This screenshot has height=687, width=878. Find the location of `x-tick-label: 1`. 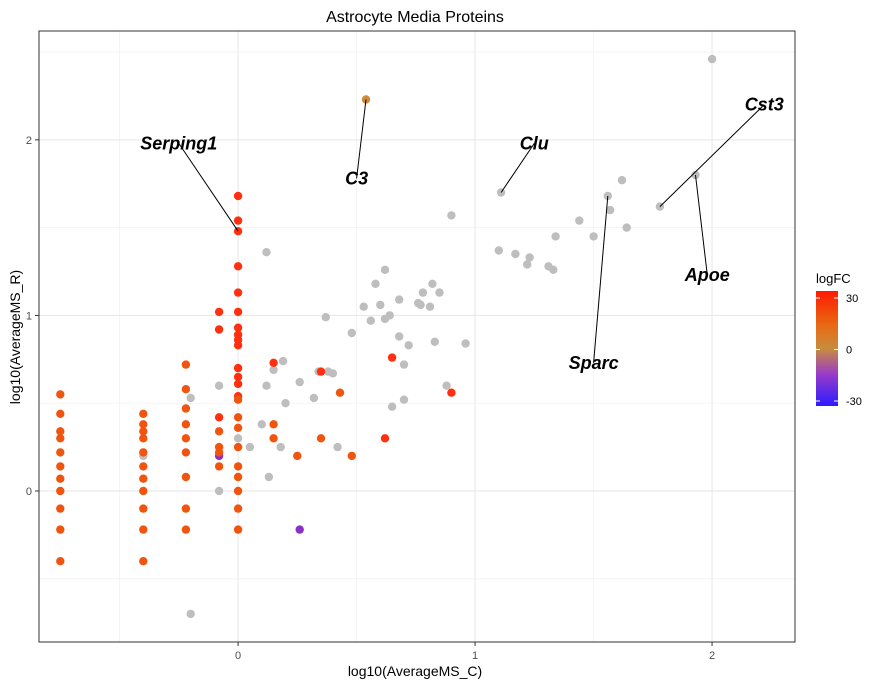

x-tick-label: 1 is located at coordinates (475, 656).